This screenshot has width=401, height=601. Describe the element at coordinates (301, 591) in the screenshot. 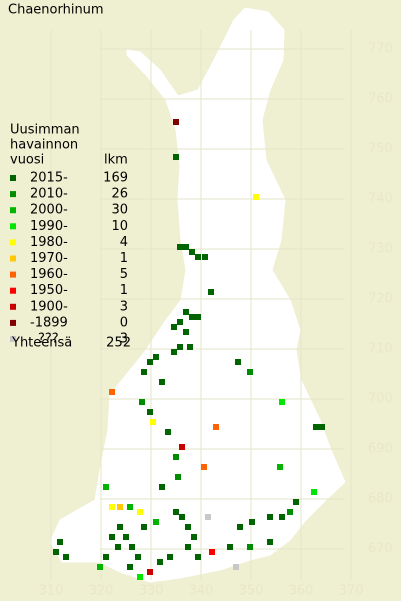

I see `easting-label: 360` at that location.